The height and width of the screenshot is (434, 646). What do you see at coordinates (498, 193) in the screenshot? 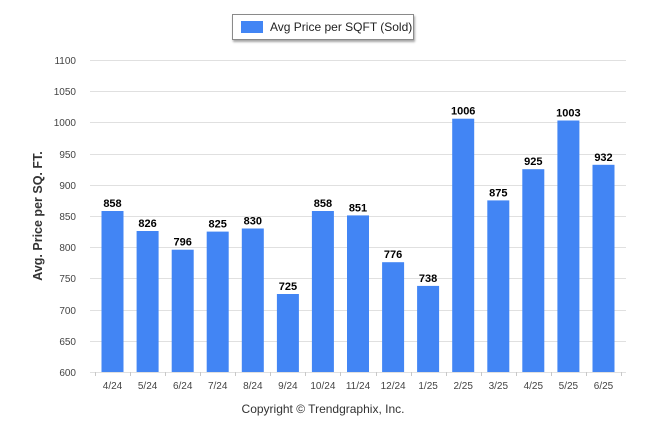
I see `data-label: 875` at bounding box center [498, 193].